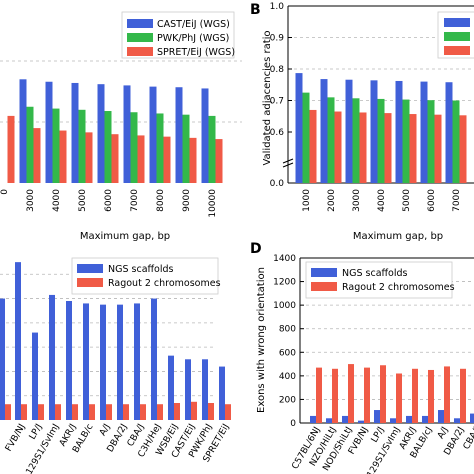  What do you see at coordinates (277, 39) in the screenshot?
I see `y-tick-label-b: 0.9` at bounding box center [277, 39].